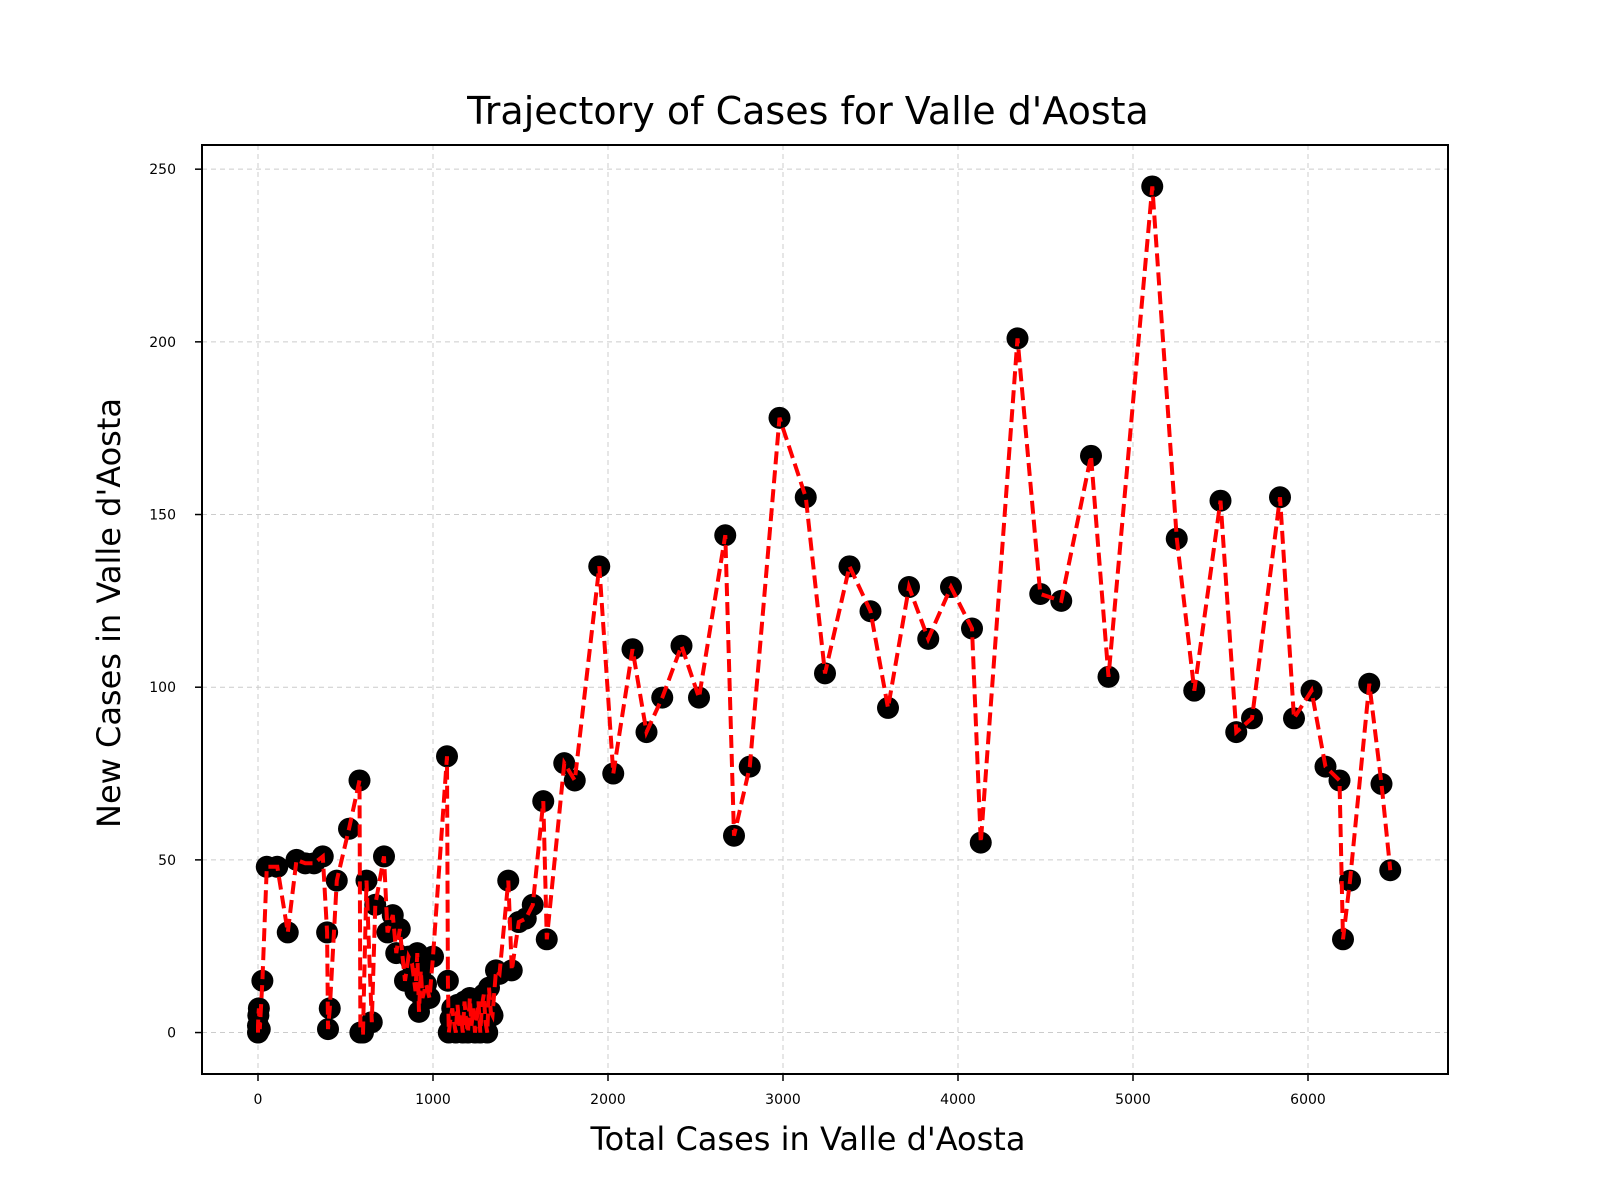 The image size is (1600, 1200). What do you see at coordinates (167, 861) in the screenshot?
I see `y-tick-label: 50` at bounding box center [167, 861].